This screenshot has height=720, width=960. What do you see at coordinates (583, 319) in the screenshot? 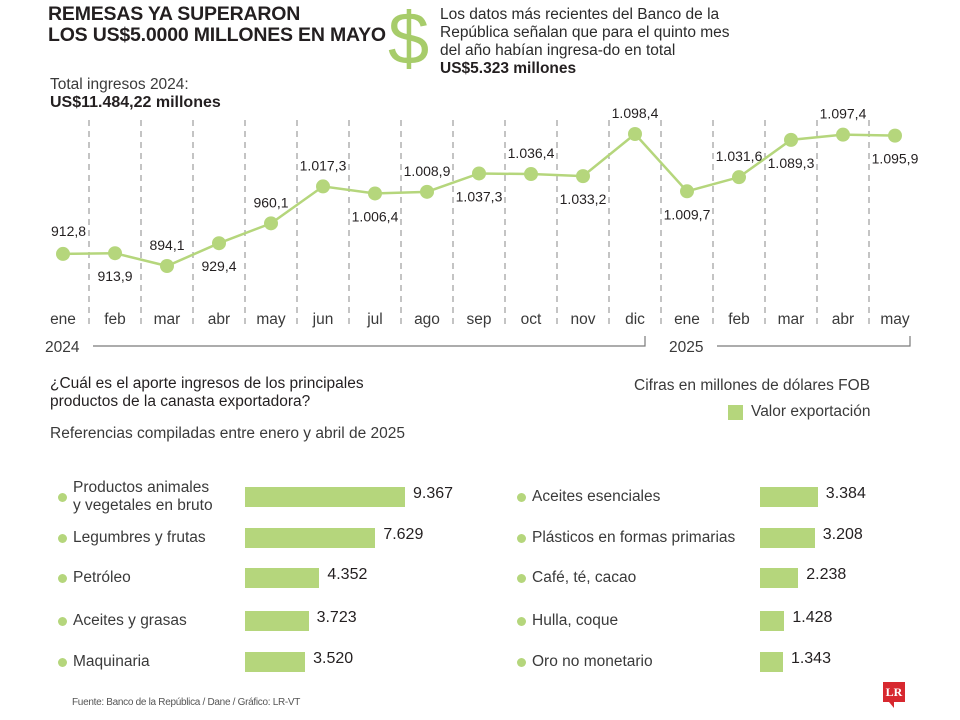
I see `x-tick-label: nov` at bounding box center [583, 319].